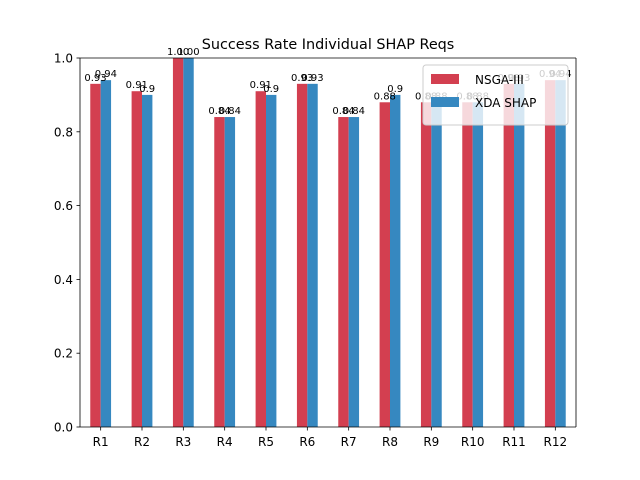 The height and width of the screenshot is (480, 640). Describe the element at coordinates (219, 111) in the screenshot. I see `nsga-value-label-r4: 0.84` at that location.